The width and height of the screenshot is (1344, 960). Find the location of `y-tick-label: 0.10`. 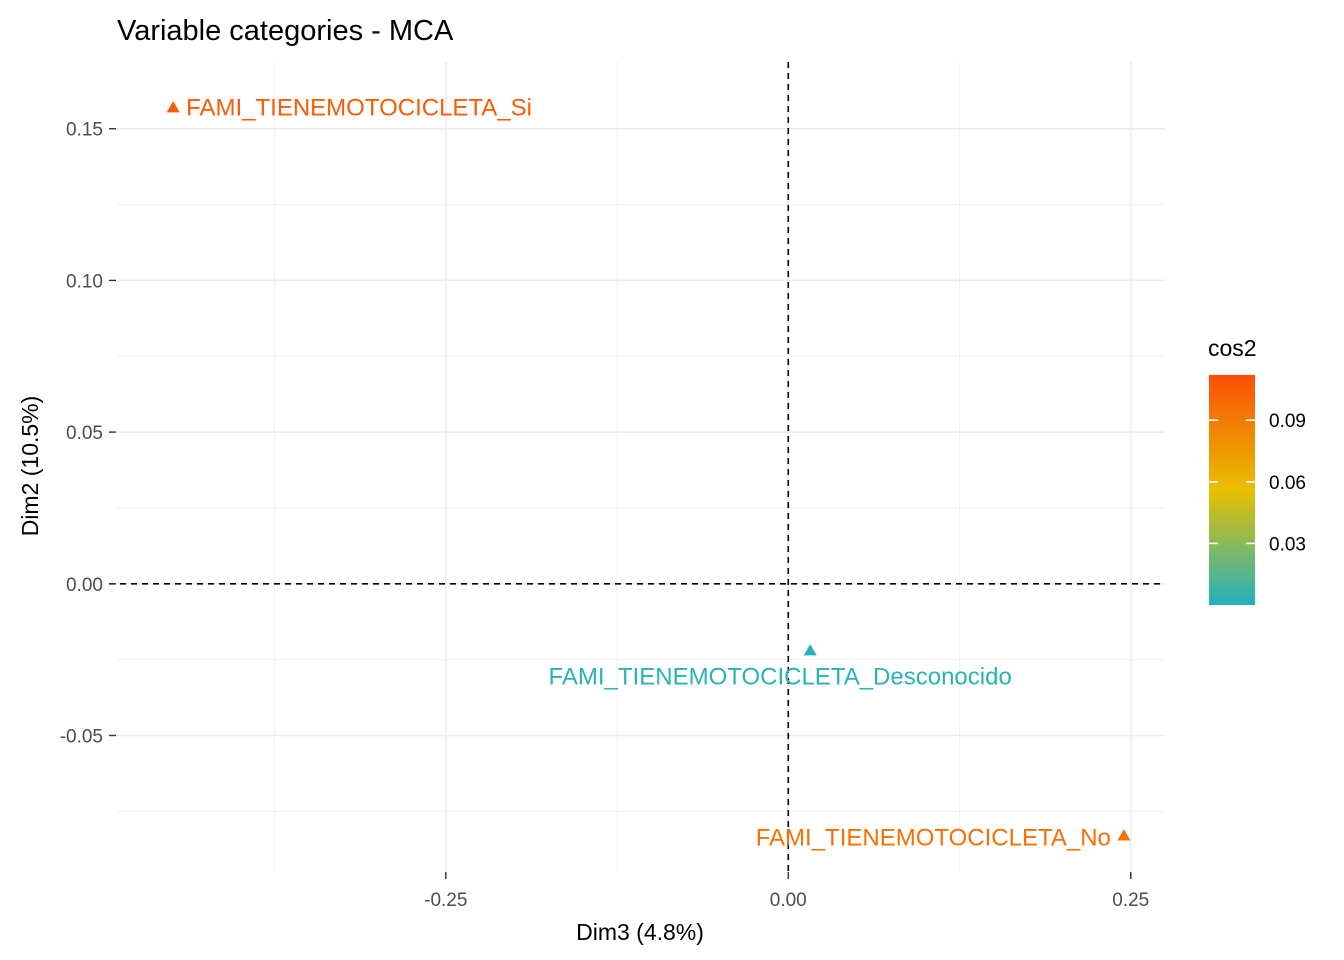

y-tick-label: 0.10 is located at coordinates (84, 281).